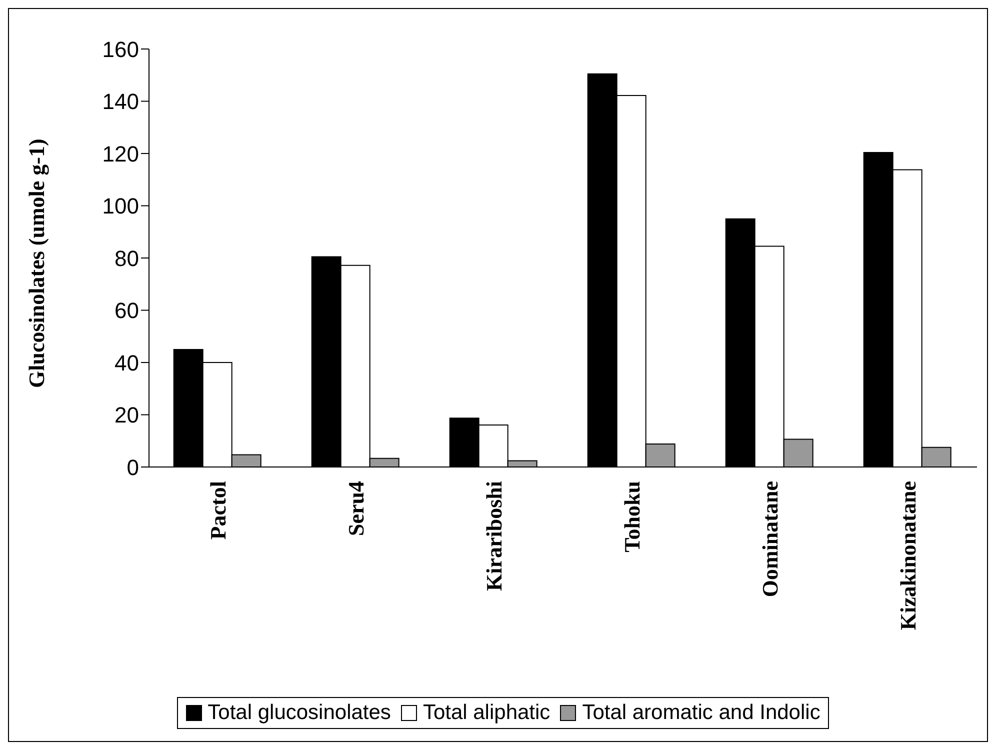  I want to click on legend-label: Total aromatic and Indolic, so click(701, 713).